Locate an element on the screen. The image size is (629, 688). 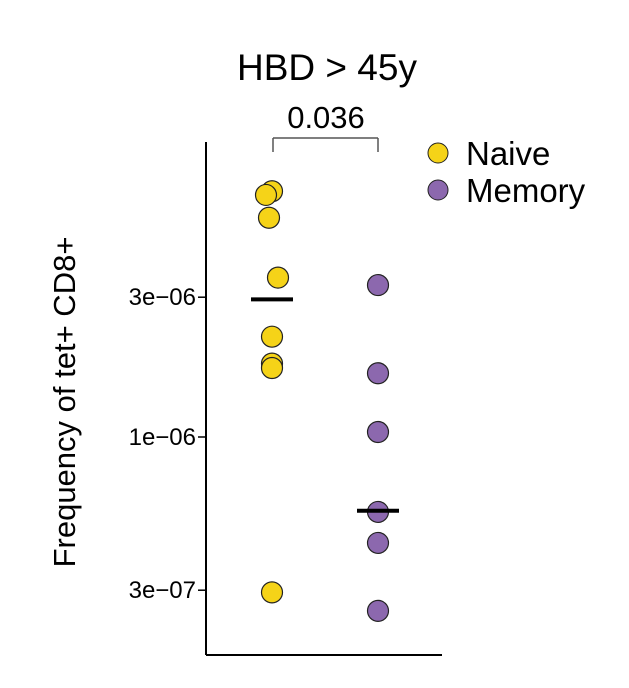
legend-item-naive: Naive is located at coordinates (488, 153).